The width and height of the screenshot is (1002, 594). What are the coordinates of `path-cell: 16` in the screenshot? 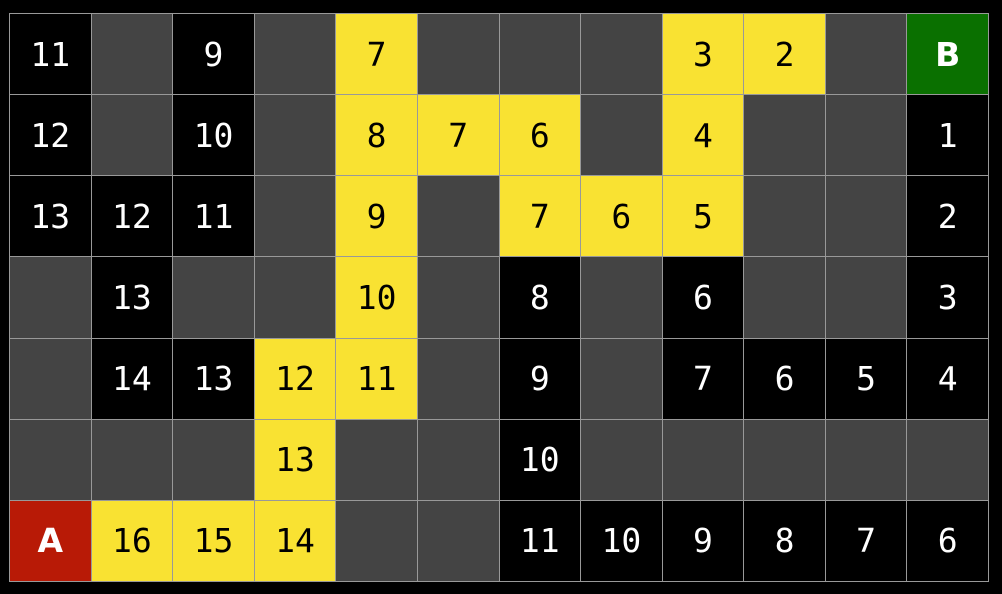 It's located at (132, 541).